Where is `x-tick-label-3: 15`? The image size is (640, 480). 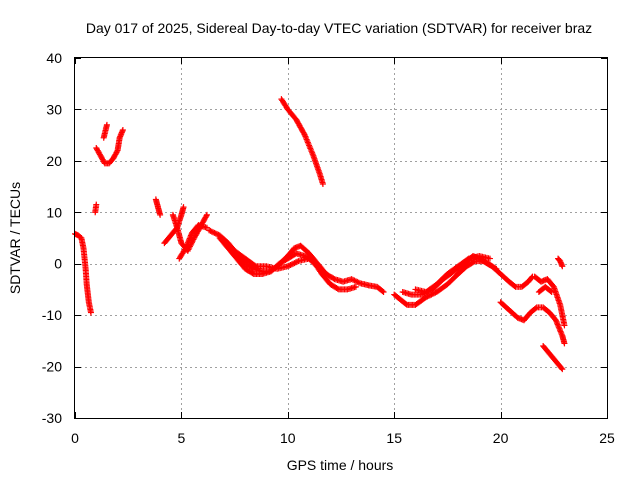
x-tick-label-3: 15 is located at coordinates (394, 438).